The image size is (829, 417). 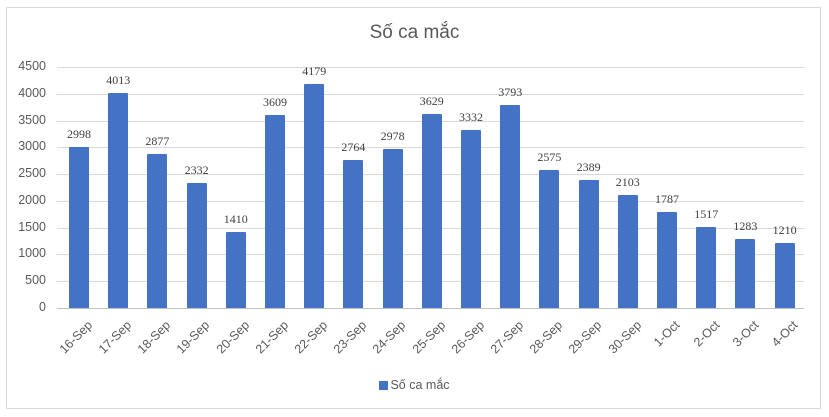 What do you see at coordinates (420, 385) in the screenshot?
I see `legend-label: Số ca mắc` at bounding box center [420, 385].